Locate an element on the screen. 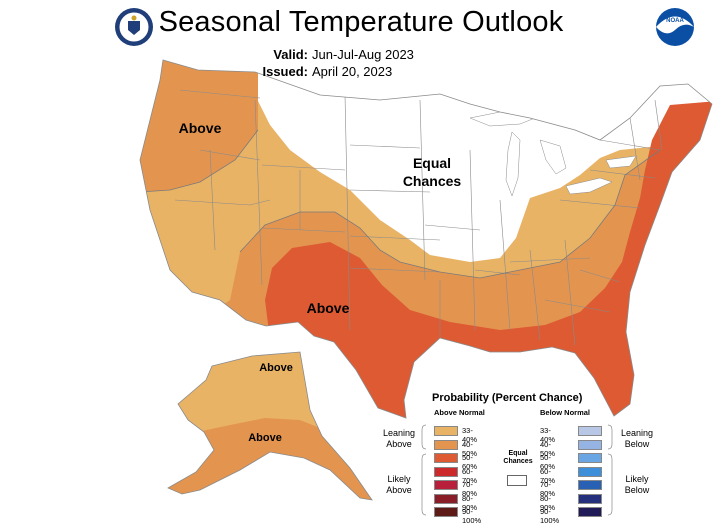  legend-title: Probability (Percent Chance) is located at coordinates (507, 398).